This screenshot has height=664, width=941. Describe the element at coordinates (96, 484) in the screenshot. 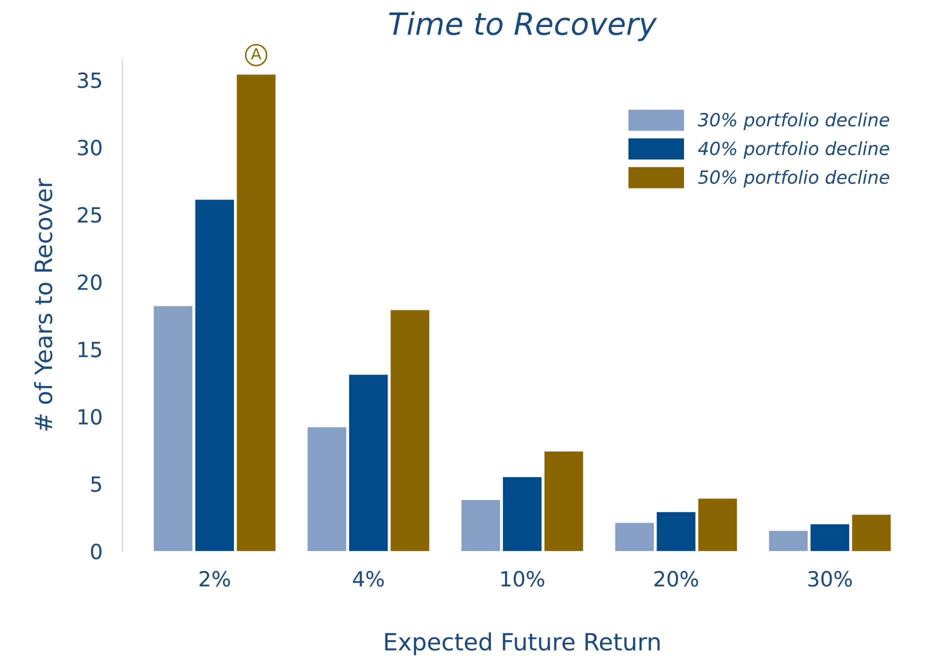

I see `y-tick-label: 5` at that location.